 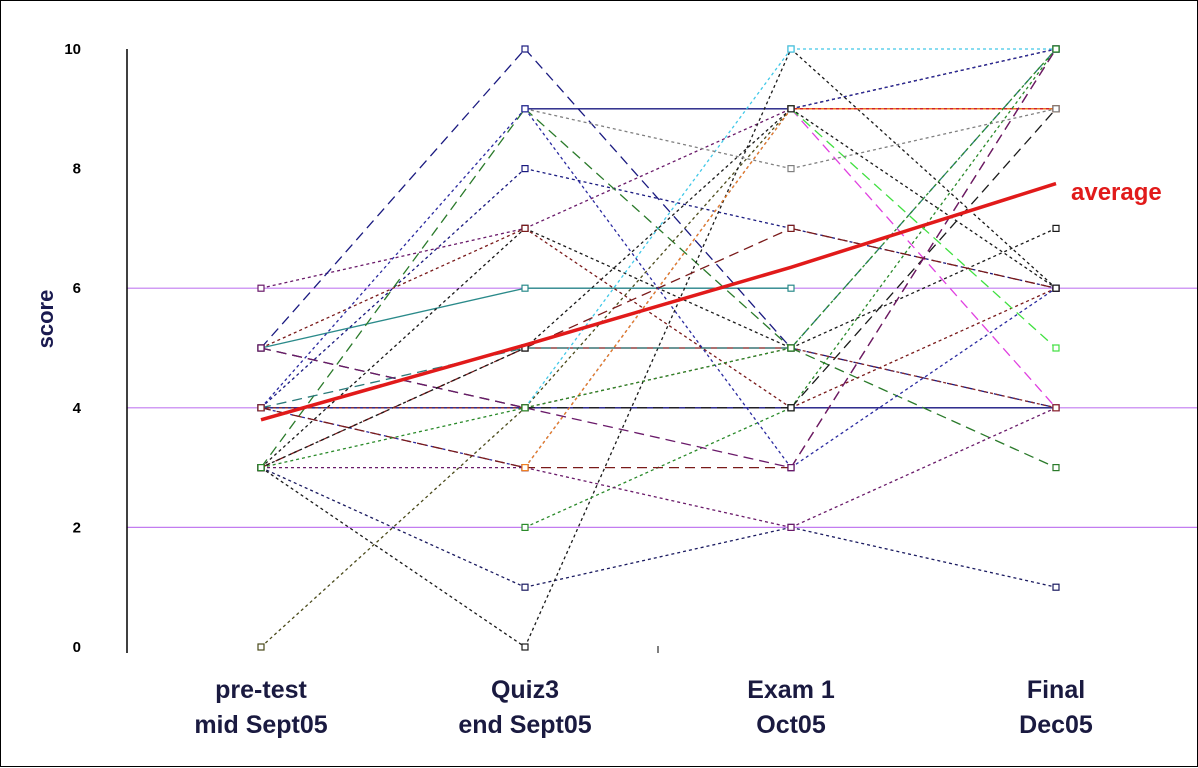 I want to click on y-tick-label: 6, so click(x=77, y=288).